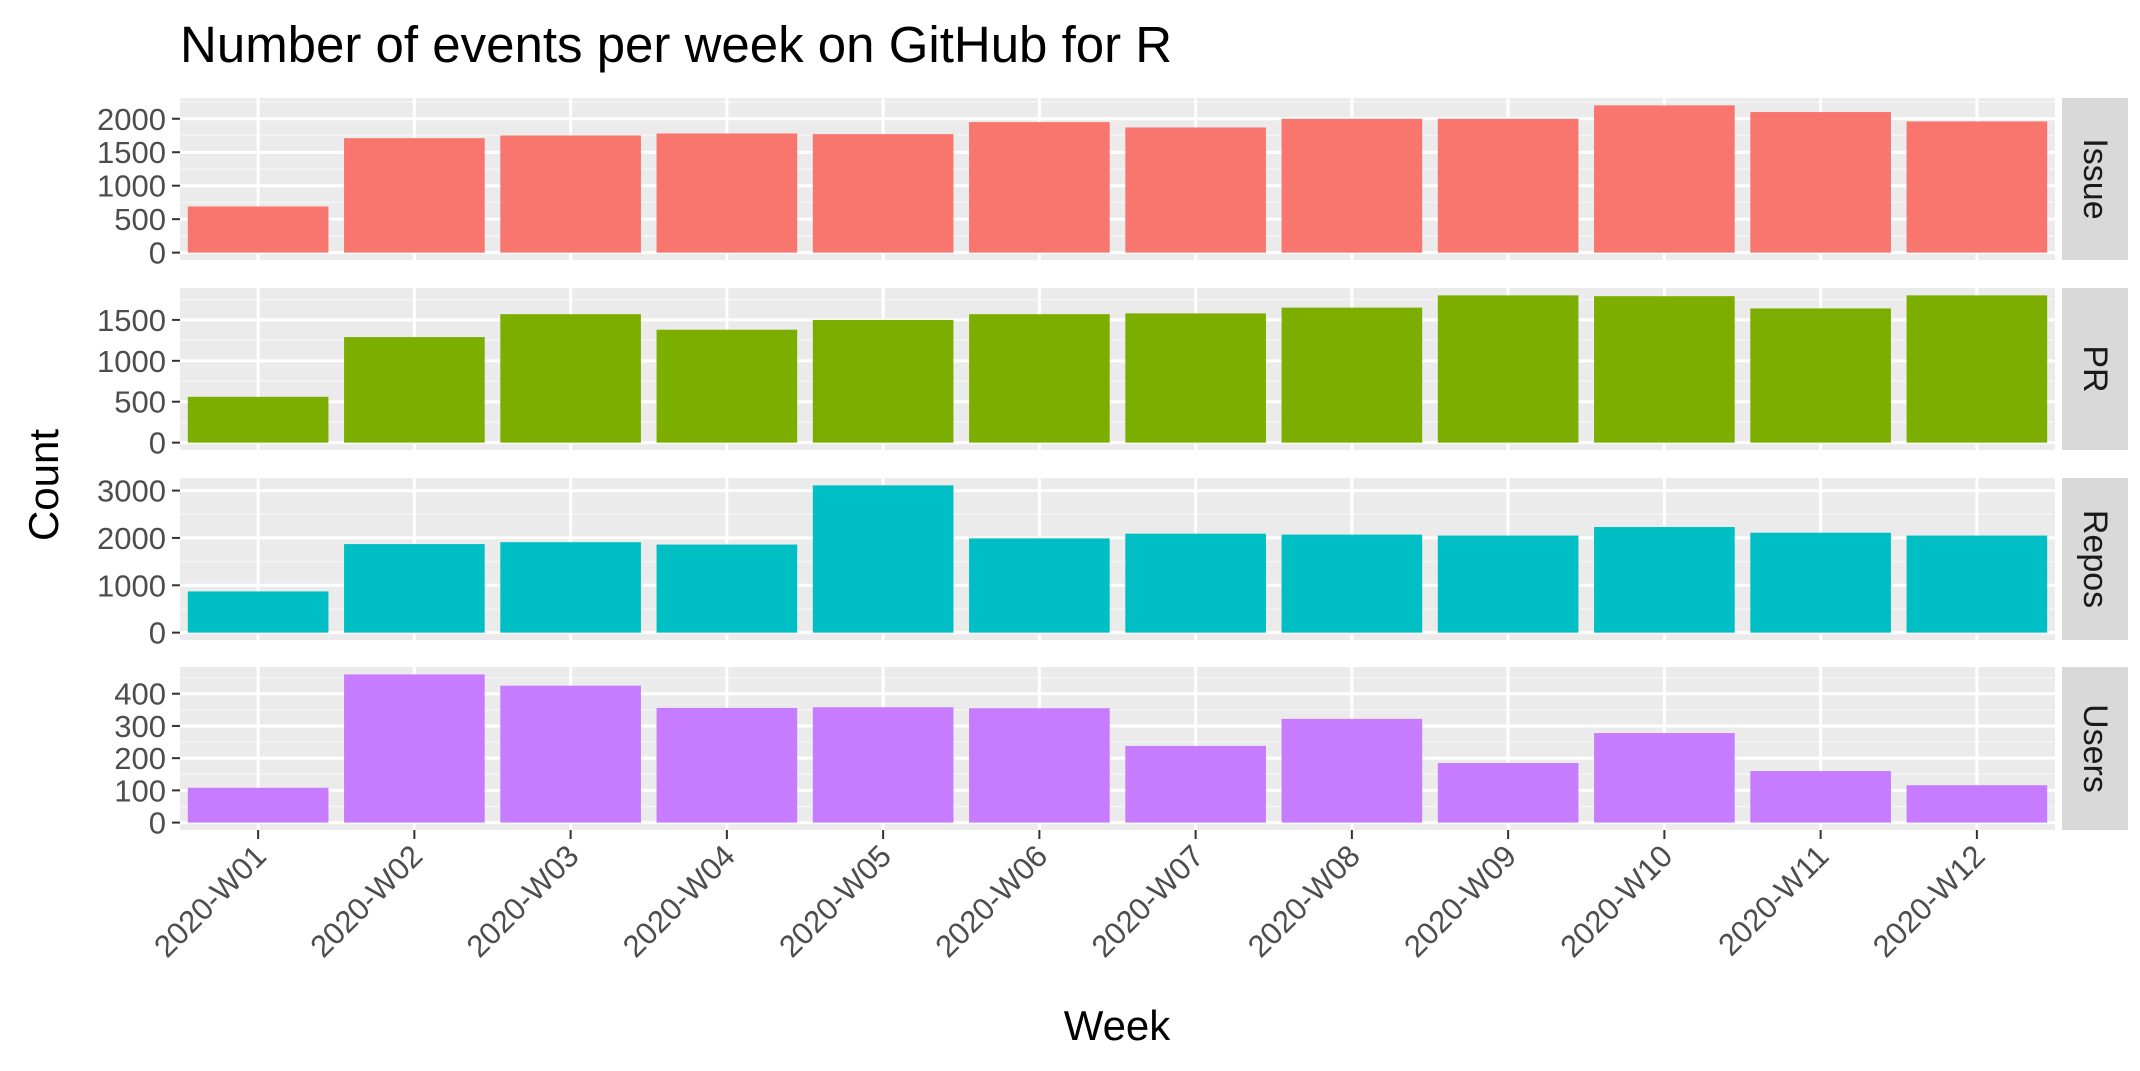 Image resolution: width=2140 pixels, height=1071 pixels. Describe the element at coordinates (210, 901) in the screenshot. I see `x-tick-label: 2020-W01` at that location.